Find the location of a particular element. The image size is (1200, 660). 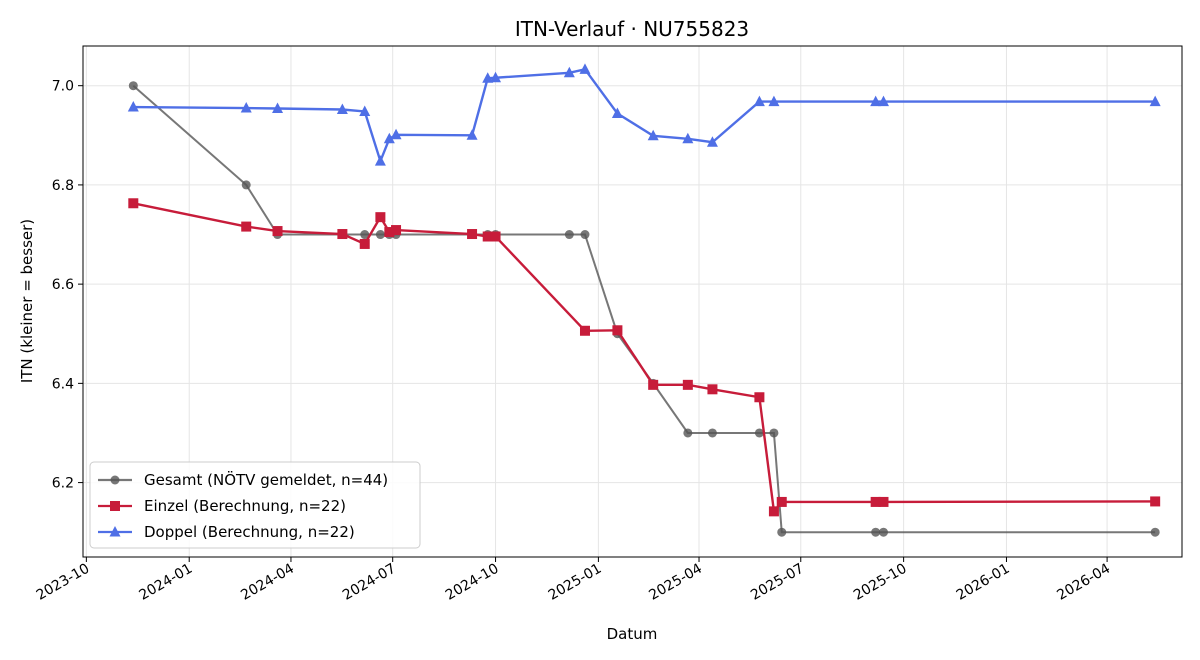

y-tick-label: 6.4 is located at coordinates (63, 384).